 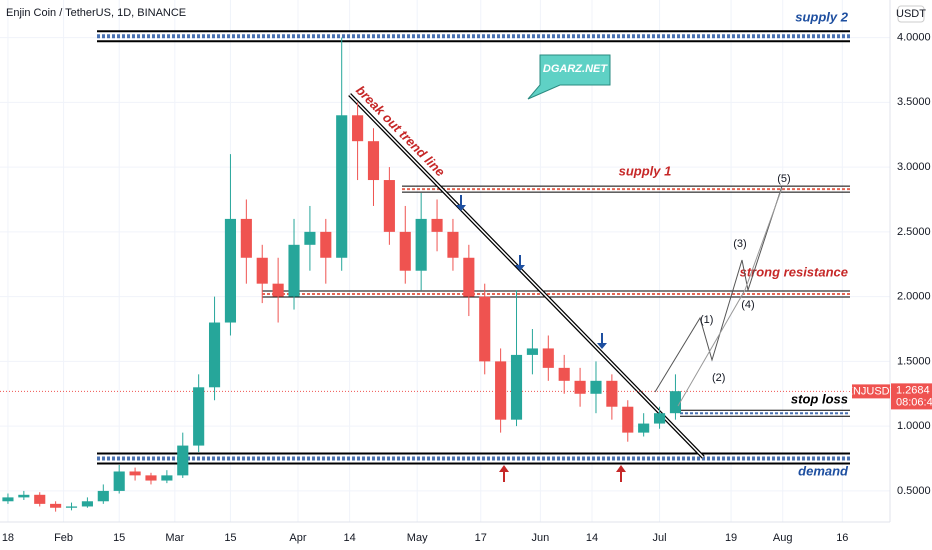 What do you see at coordinates (174, 538) in the screenshot?
I see `x-tick-label: Mar` at bounding box center [174, 538].